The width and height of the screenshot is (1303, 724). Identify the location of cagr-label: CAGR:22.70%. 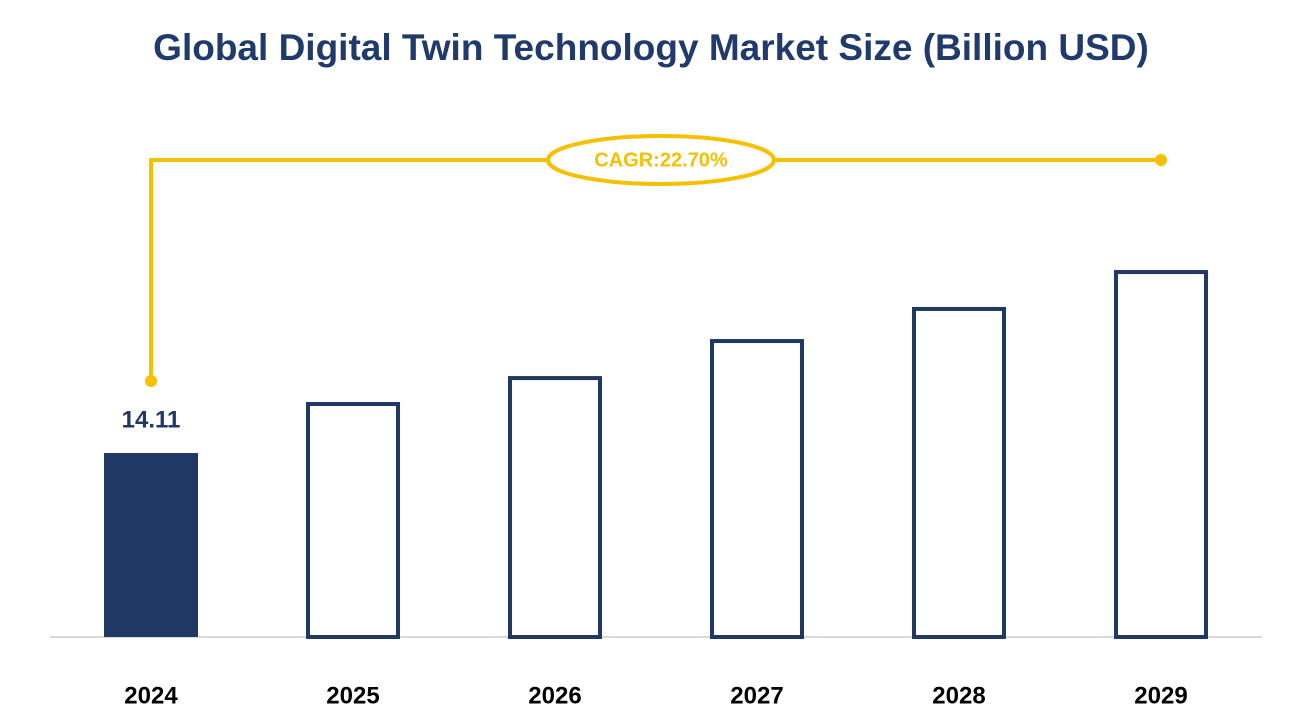
(661, 160).